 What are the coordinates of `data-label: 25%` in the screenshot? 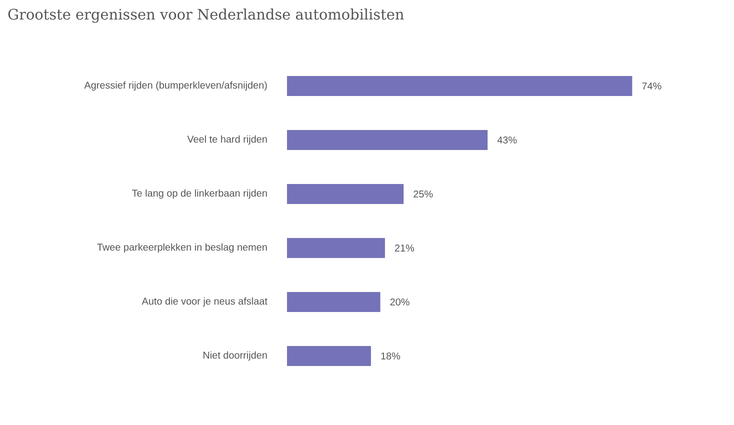 It's located at (423, 194).